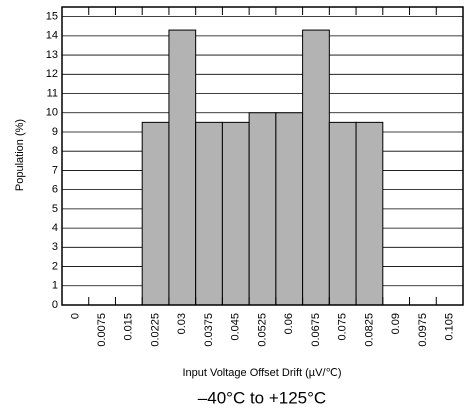 The width and height of the screenshot is (466, 414). I want to click on y-tick-label: 9, so click(55, 132).